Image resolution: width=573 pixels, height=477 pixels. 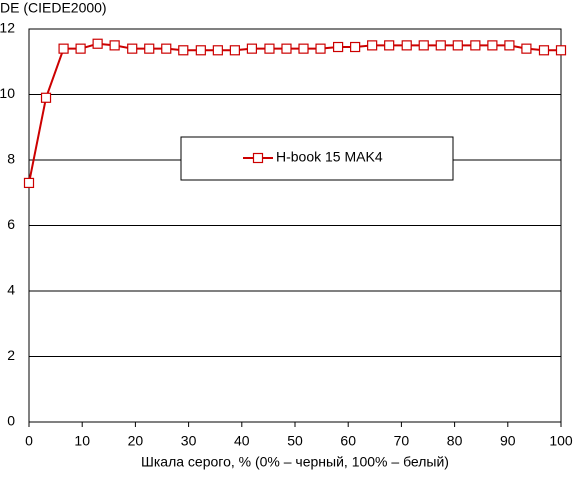 What do you see at coordinates (561, 441) in the screenshot?
I see `x-tick-label: 100` at bounding box center [561, 441].